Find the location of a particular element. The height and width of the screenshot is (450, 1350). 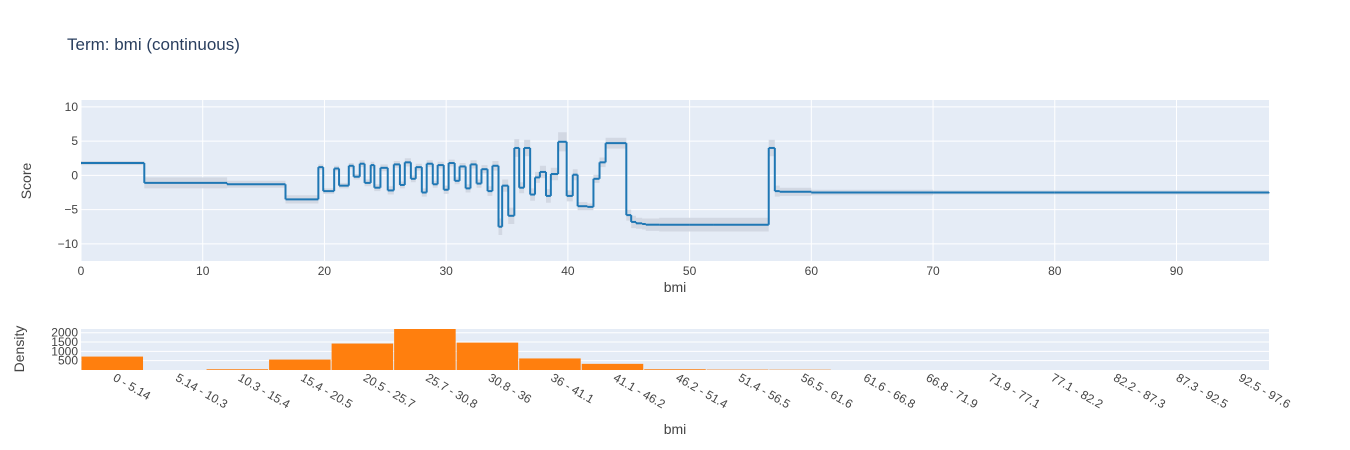

score-y-tick-label: 10 is located at coordinates (72, 107).